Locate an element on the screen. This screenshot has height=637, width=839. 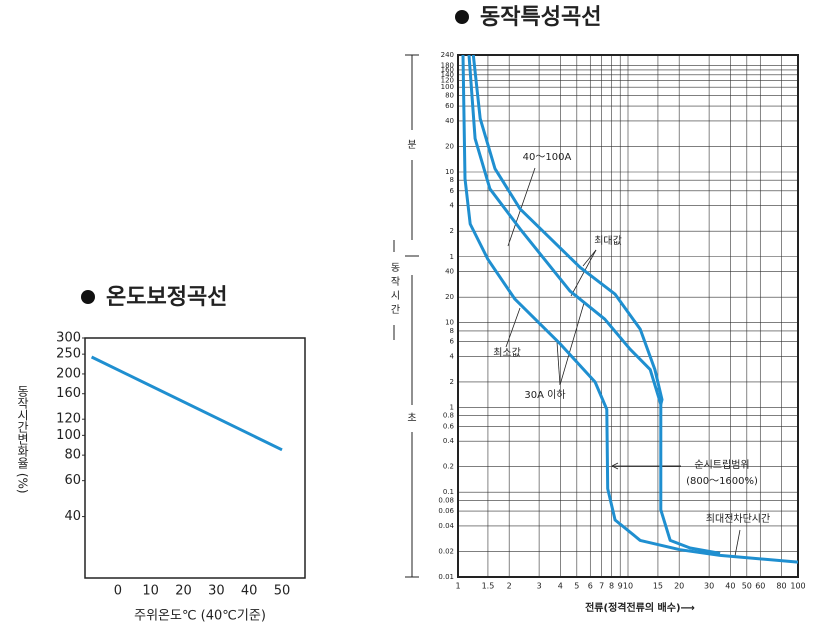
annotation: 최대전차단시간 is located at coordinates (738, 519).